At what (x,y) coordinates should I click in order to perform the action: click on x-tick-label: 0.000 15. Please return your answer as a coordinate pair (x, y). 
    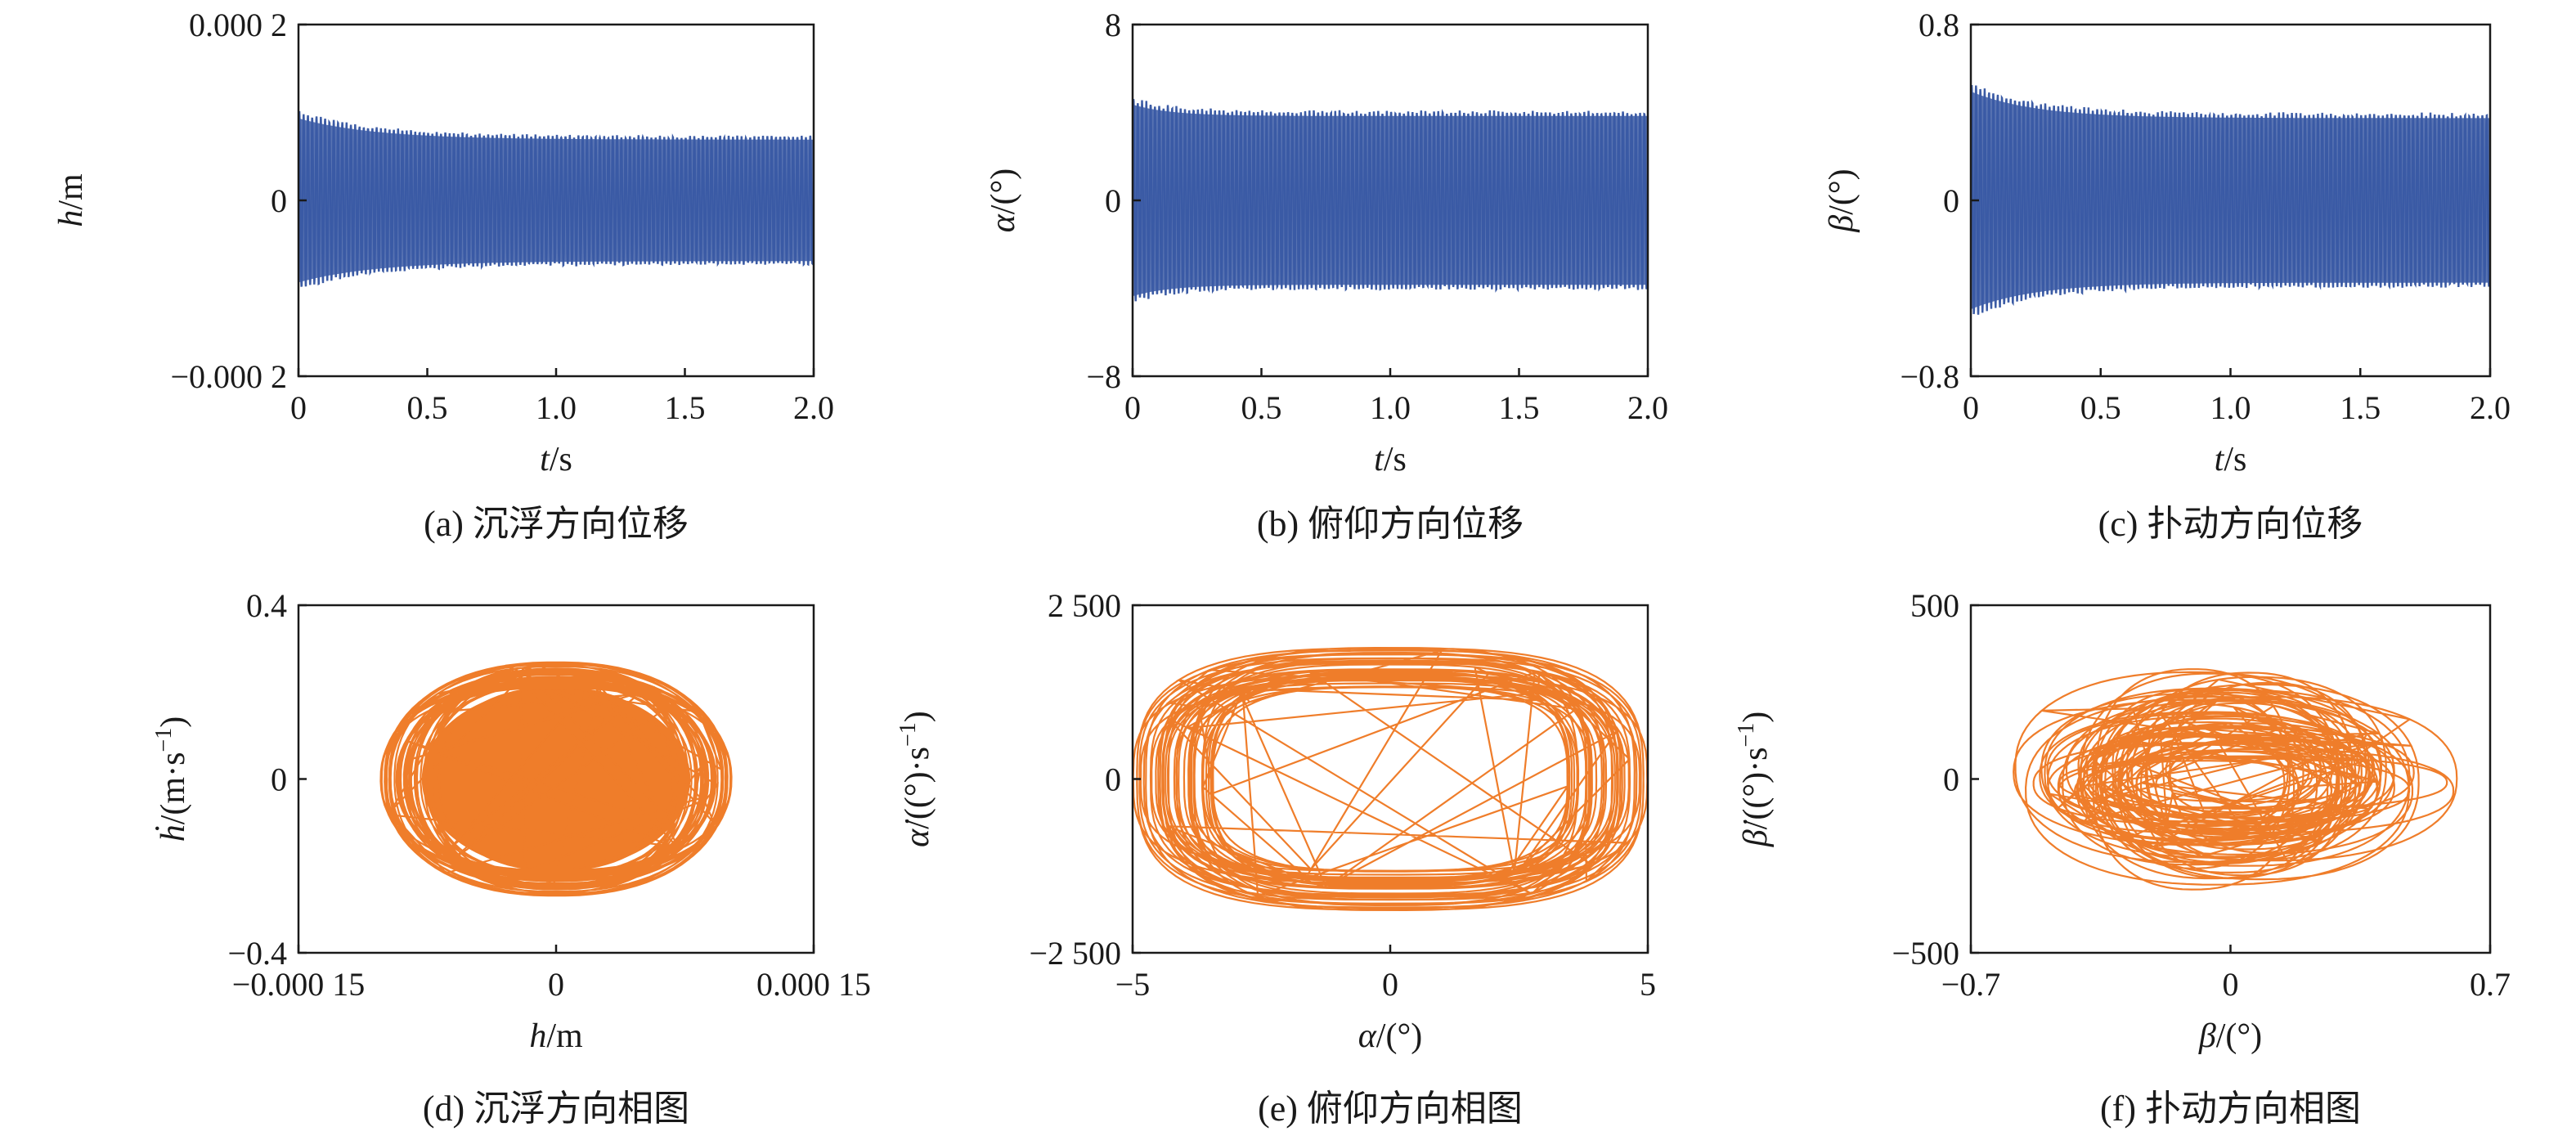
    Looking at the image, I should click on (813, 984).